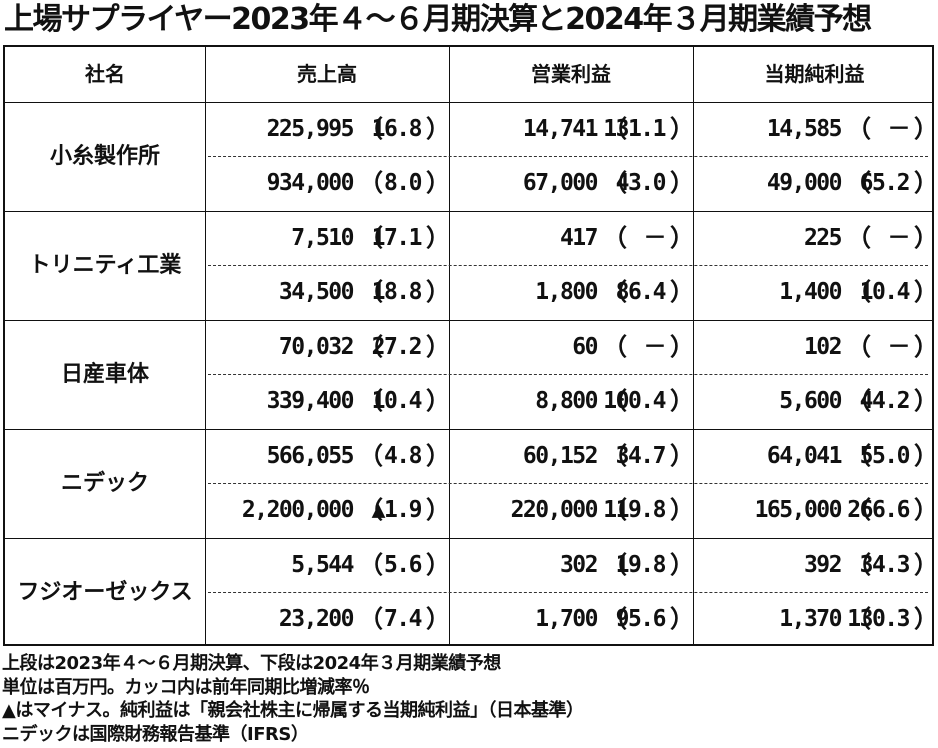 The image size is (938, 748). I want to click on table-cell-value: 1,800, so click(566, 292).